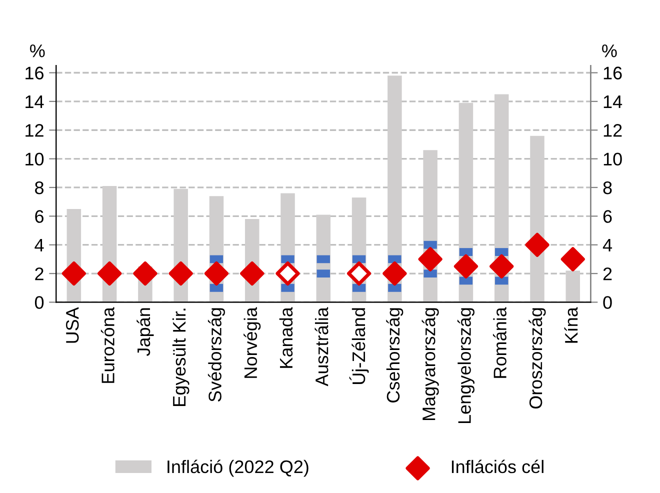 This screenshot has height=493, width=660. I want to click on y2-tick-label: 8, so click(607, 187).